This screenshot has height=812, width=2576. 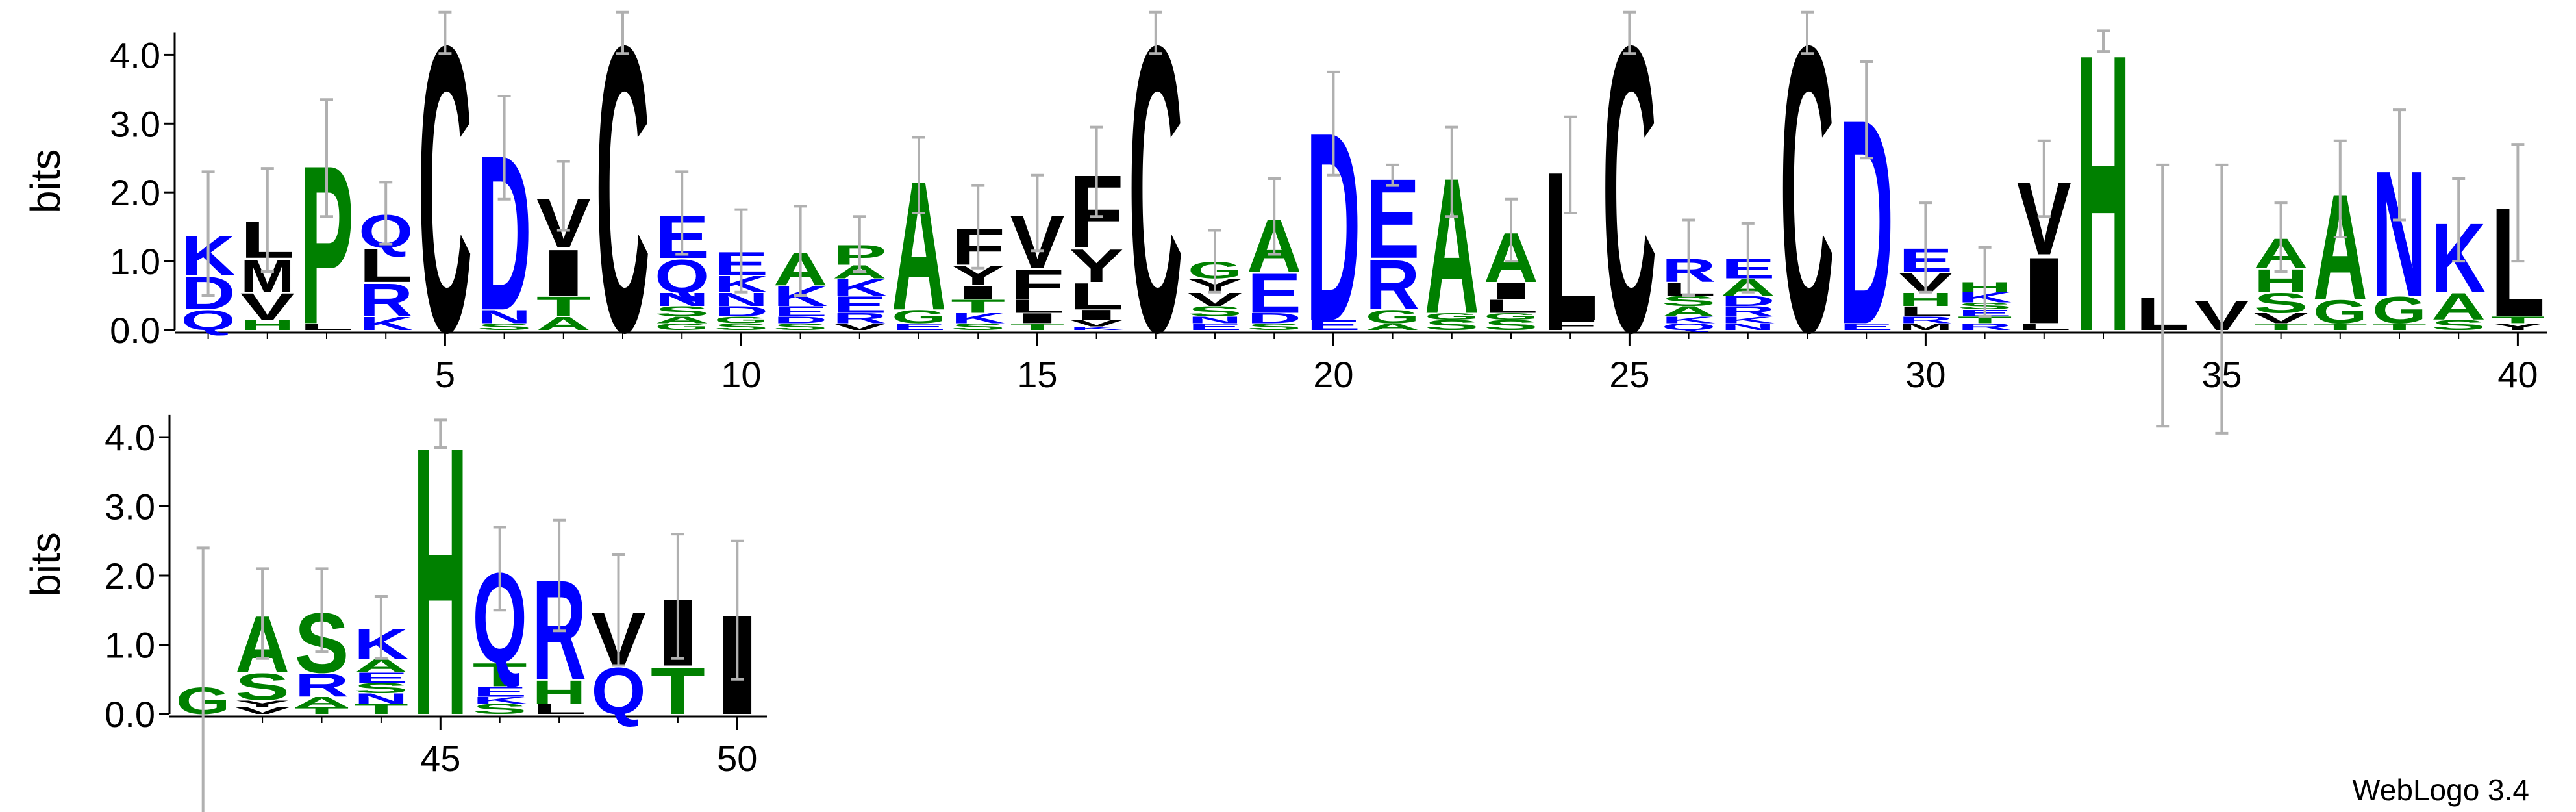 I want to click on footer: WebLogo 3.4, so click(x=2440, y=790).